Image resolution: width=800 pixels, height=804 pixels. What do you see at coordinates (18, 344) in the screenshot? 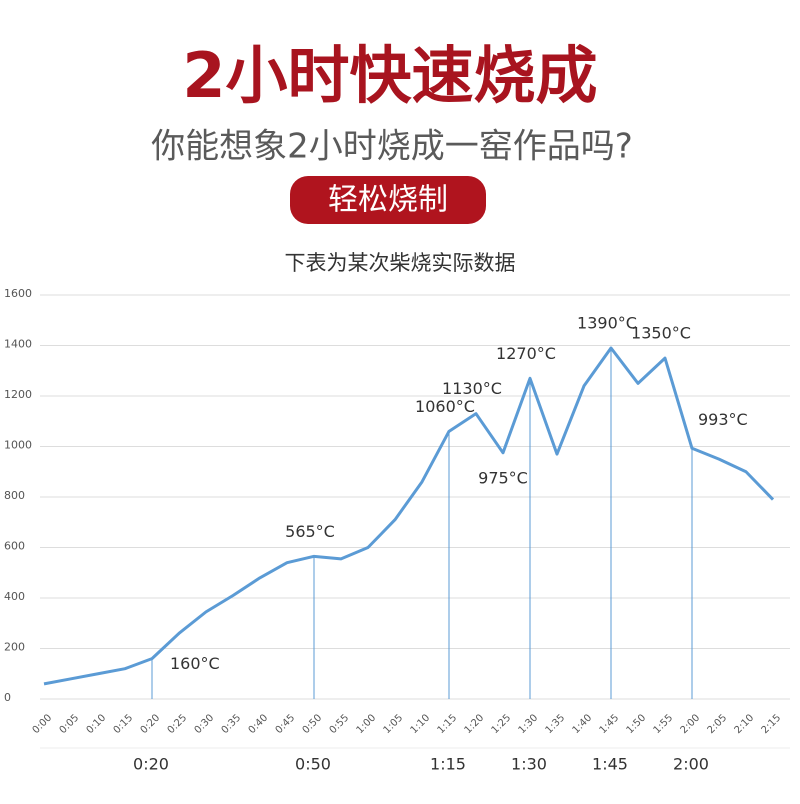
I see `y-tick-label: 1400` at bounding box center [18, 344].